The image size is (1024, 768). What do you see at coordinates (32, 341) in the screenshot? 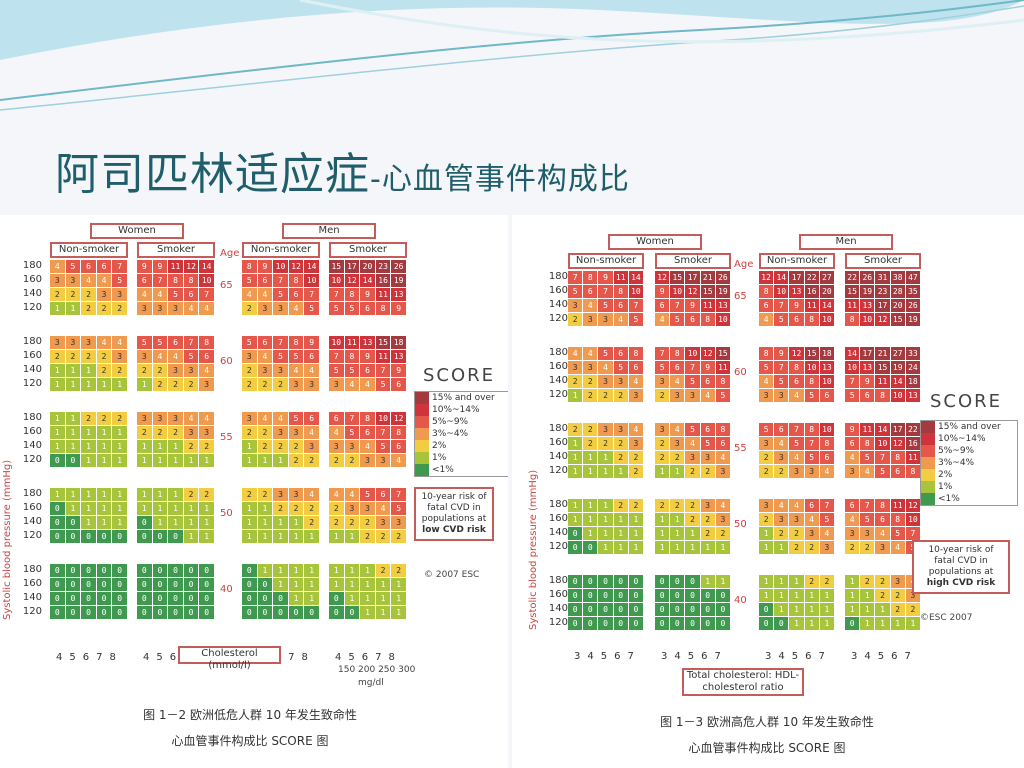
I see `bp-label: 180` at bounding box center [32, 341].